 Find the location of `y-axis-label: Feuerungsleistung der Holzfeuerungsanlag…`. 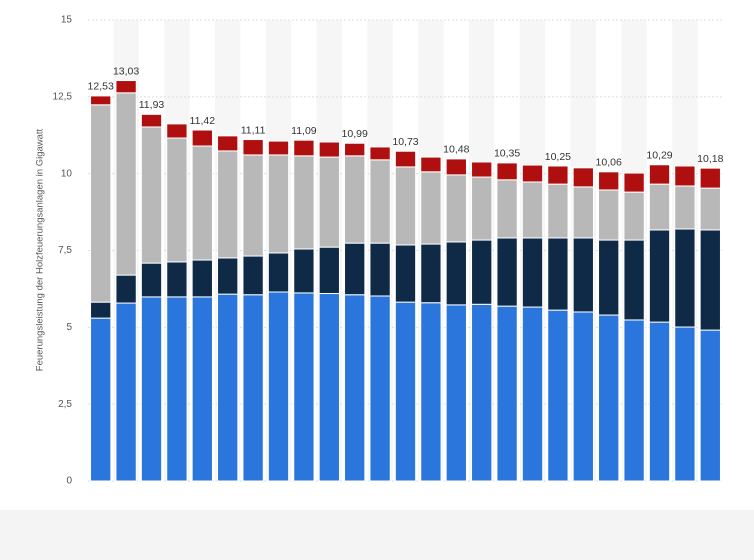

y-axis-label: Feuerungsleistung der Holzfeuerungsanlag… is located at coordinates (40, 249).